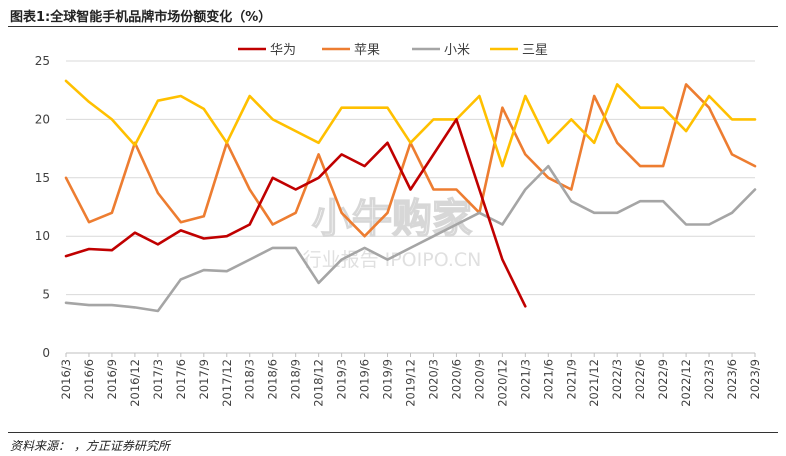  What do you see at coordinates (392, 260) in the screenshot?
I see `watermark-subtitle: 行业报告 IPOIPO.CN` at bounding box center [392, 260].